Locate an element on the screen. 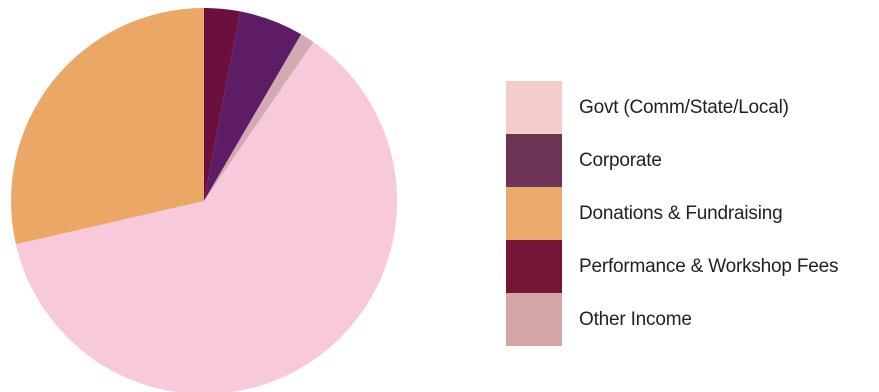 This screenshot has height=392, width=879. legend-item-performance: Performance & Workshop Fees is located at coordinates (691, 266).